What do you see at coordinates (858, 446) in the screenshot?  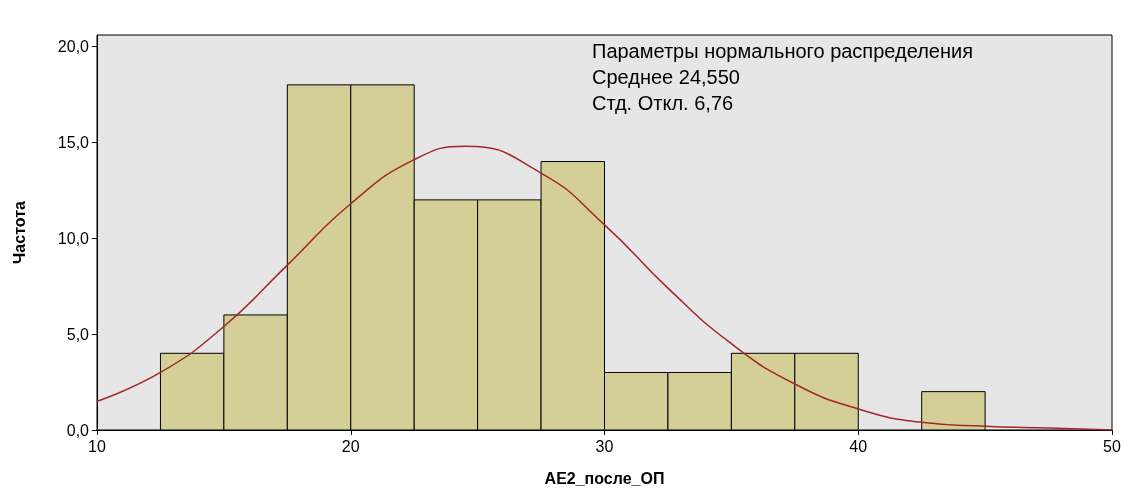 I see `x-tick-label: 40` at bounding box center [858, 446].